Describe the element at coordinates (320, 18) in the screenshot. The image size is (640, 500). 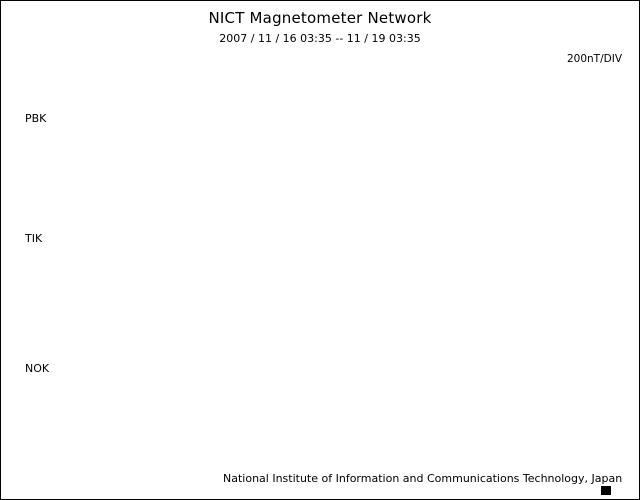
I see `page-title: NICT Magnetometer Network` at that location.